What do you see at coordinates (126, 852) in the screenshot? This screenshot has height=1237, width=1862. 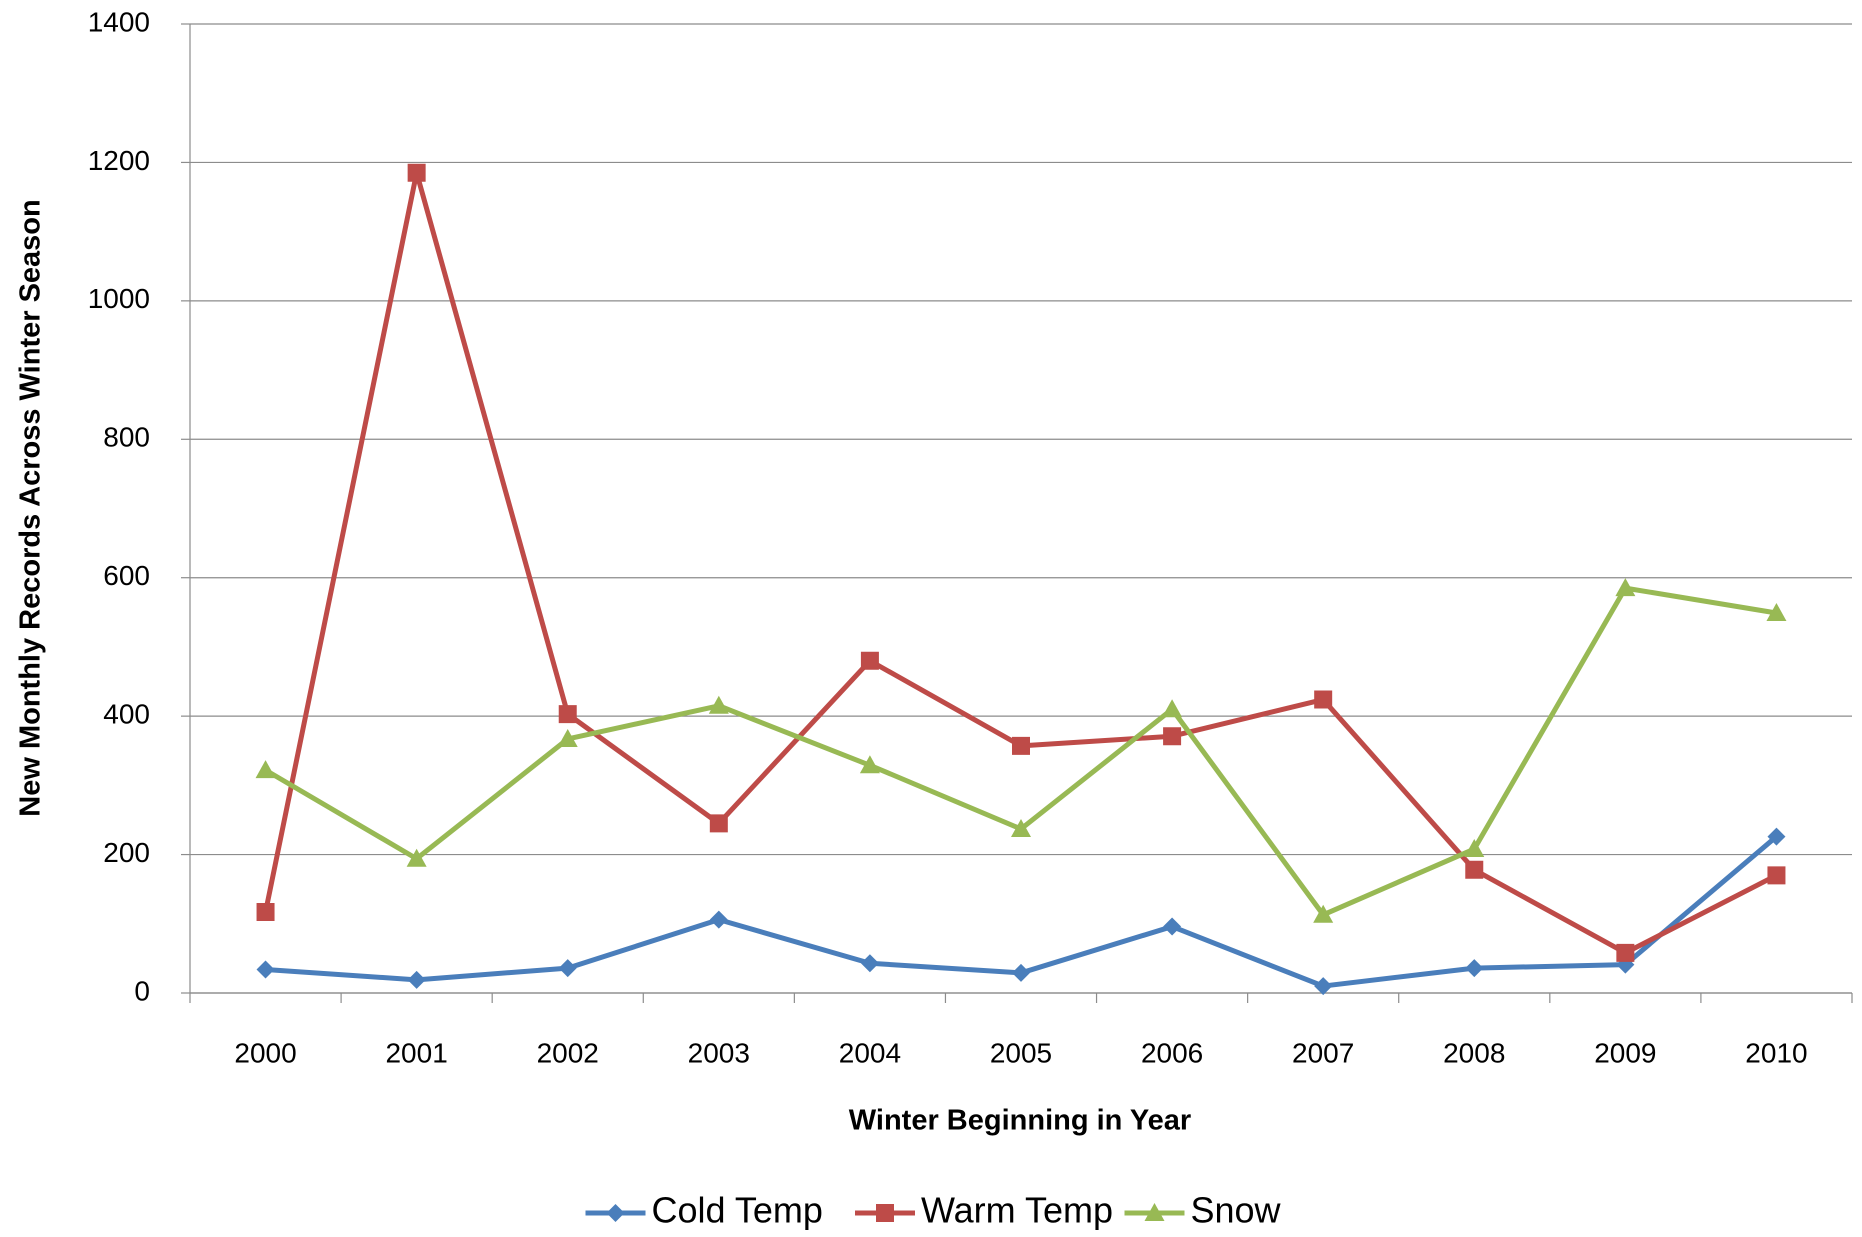 I see `y-tick-label: 200` at bounding box center [126, 852].